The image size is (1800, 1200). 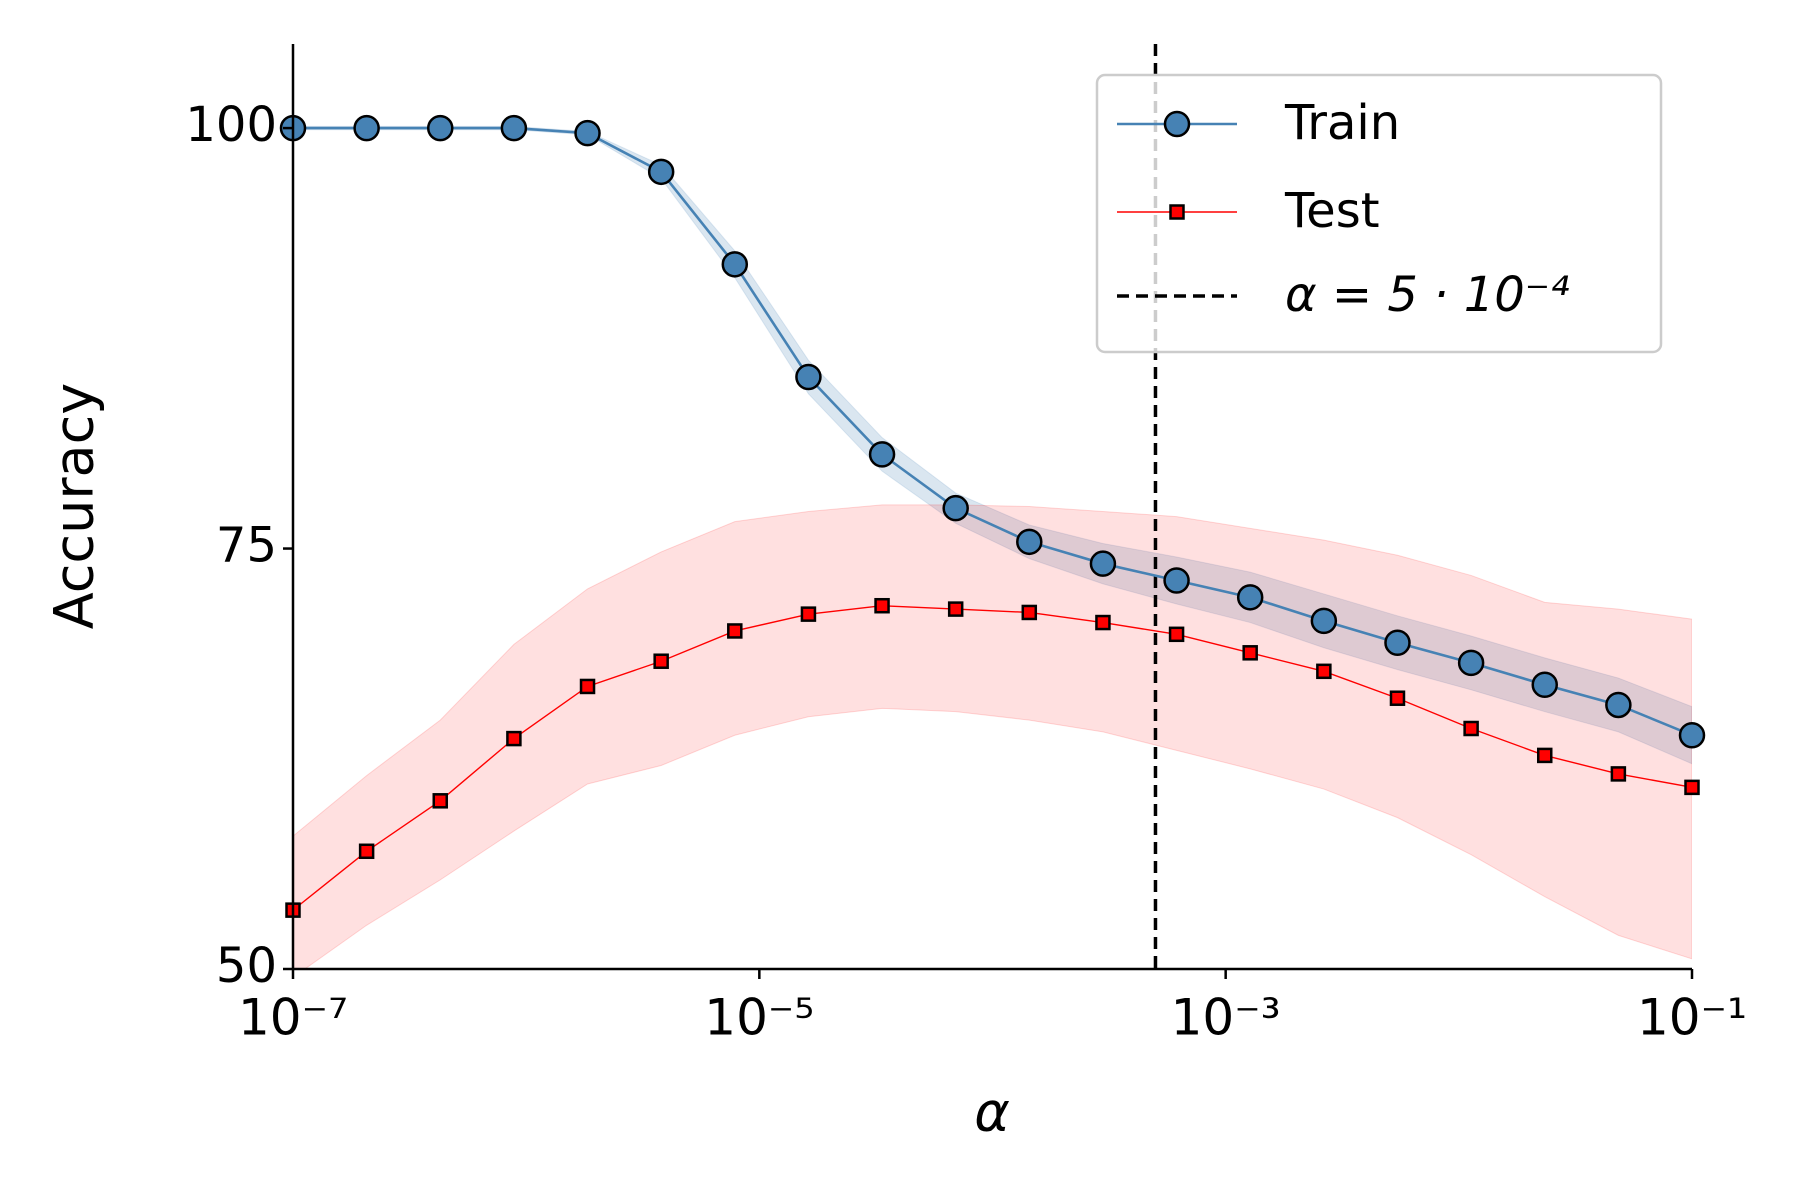 What do you see at coordinates (1342, 123) in the screenshot?
I see `legend-label: Train` at bounding box center [1342, 123].